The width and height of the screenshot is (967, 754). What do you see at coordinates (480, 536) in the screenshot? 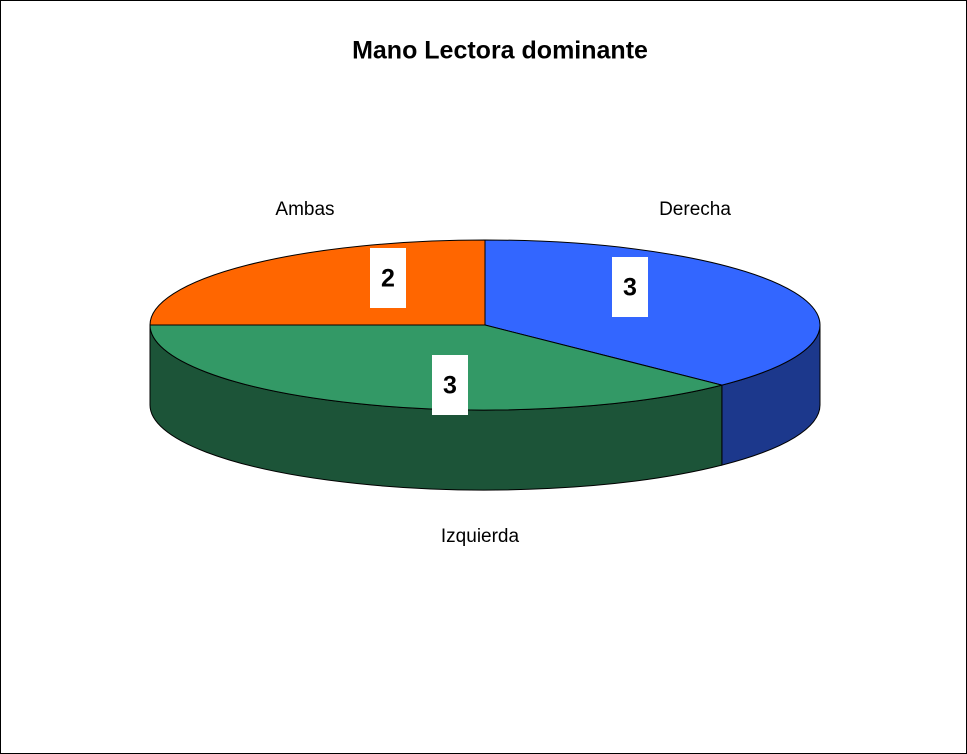
I see `category-label: Izquierda` at bounding box center [480, 536].